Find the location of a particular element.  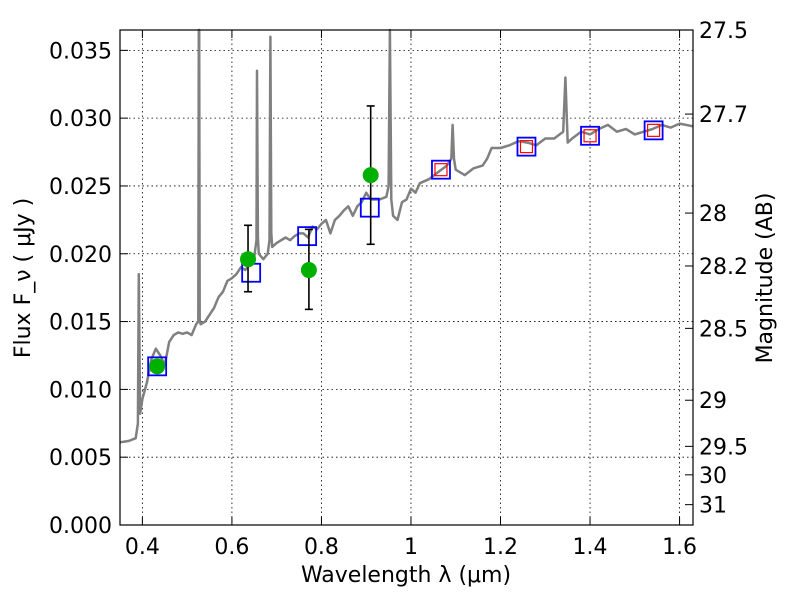

x-tick-label: 1.6 is located at coordinates (679, 547).